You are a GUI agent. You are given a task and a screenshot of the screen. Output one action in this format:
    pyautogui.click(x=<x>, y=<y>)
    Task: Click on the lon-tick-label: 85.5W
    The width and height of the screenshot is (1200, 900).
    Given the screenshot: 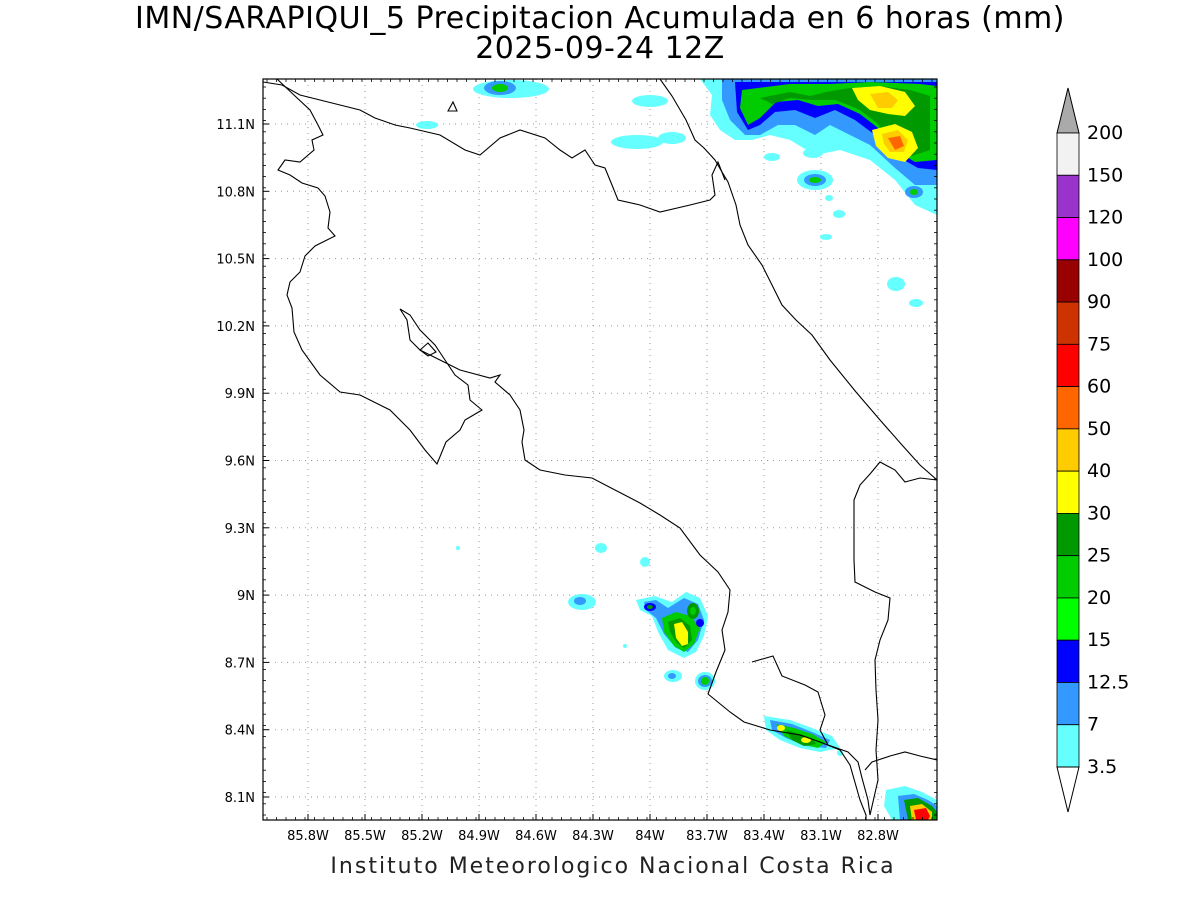 What is the action you would take?
    pyautogui.click(x=365, y=836)
    